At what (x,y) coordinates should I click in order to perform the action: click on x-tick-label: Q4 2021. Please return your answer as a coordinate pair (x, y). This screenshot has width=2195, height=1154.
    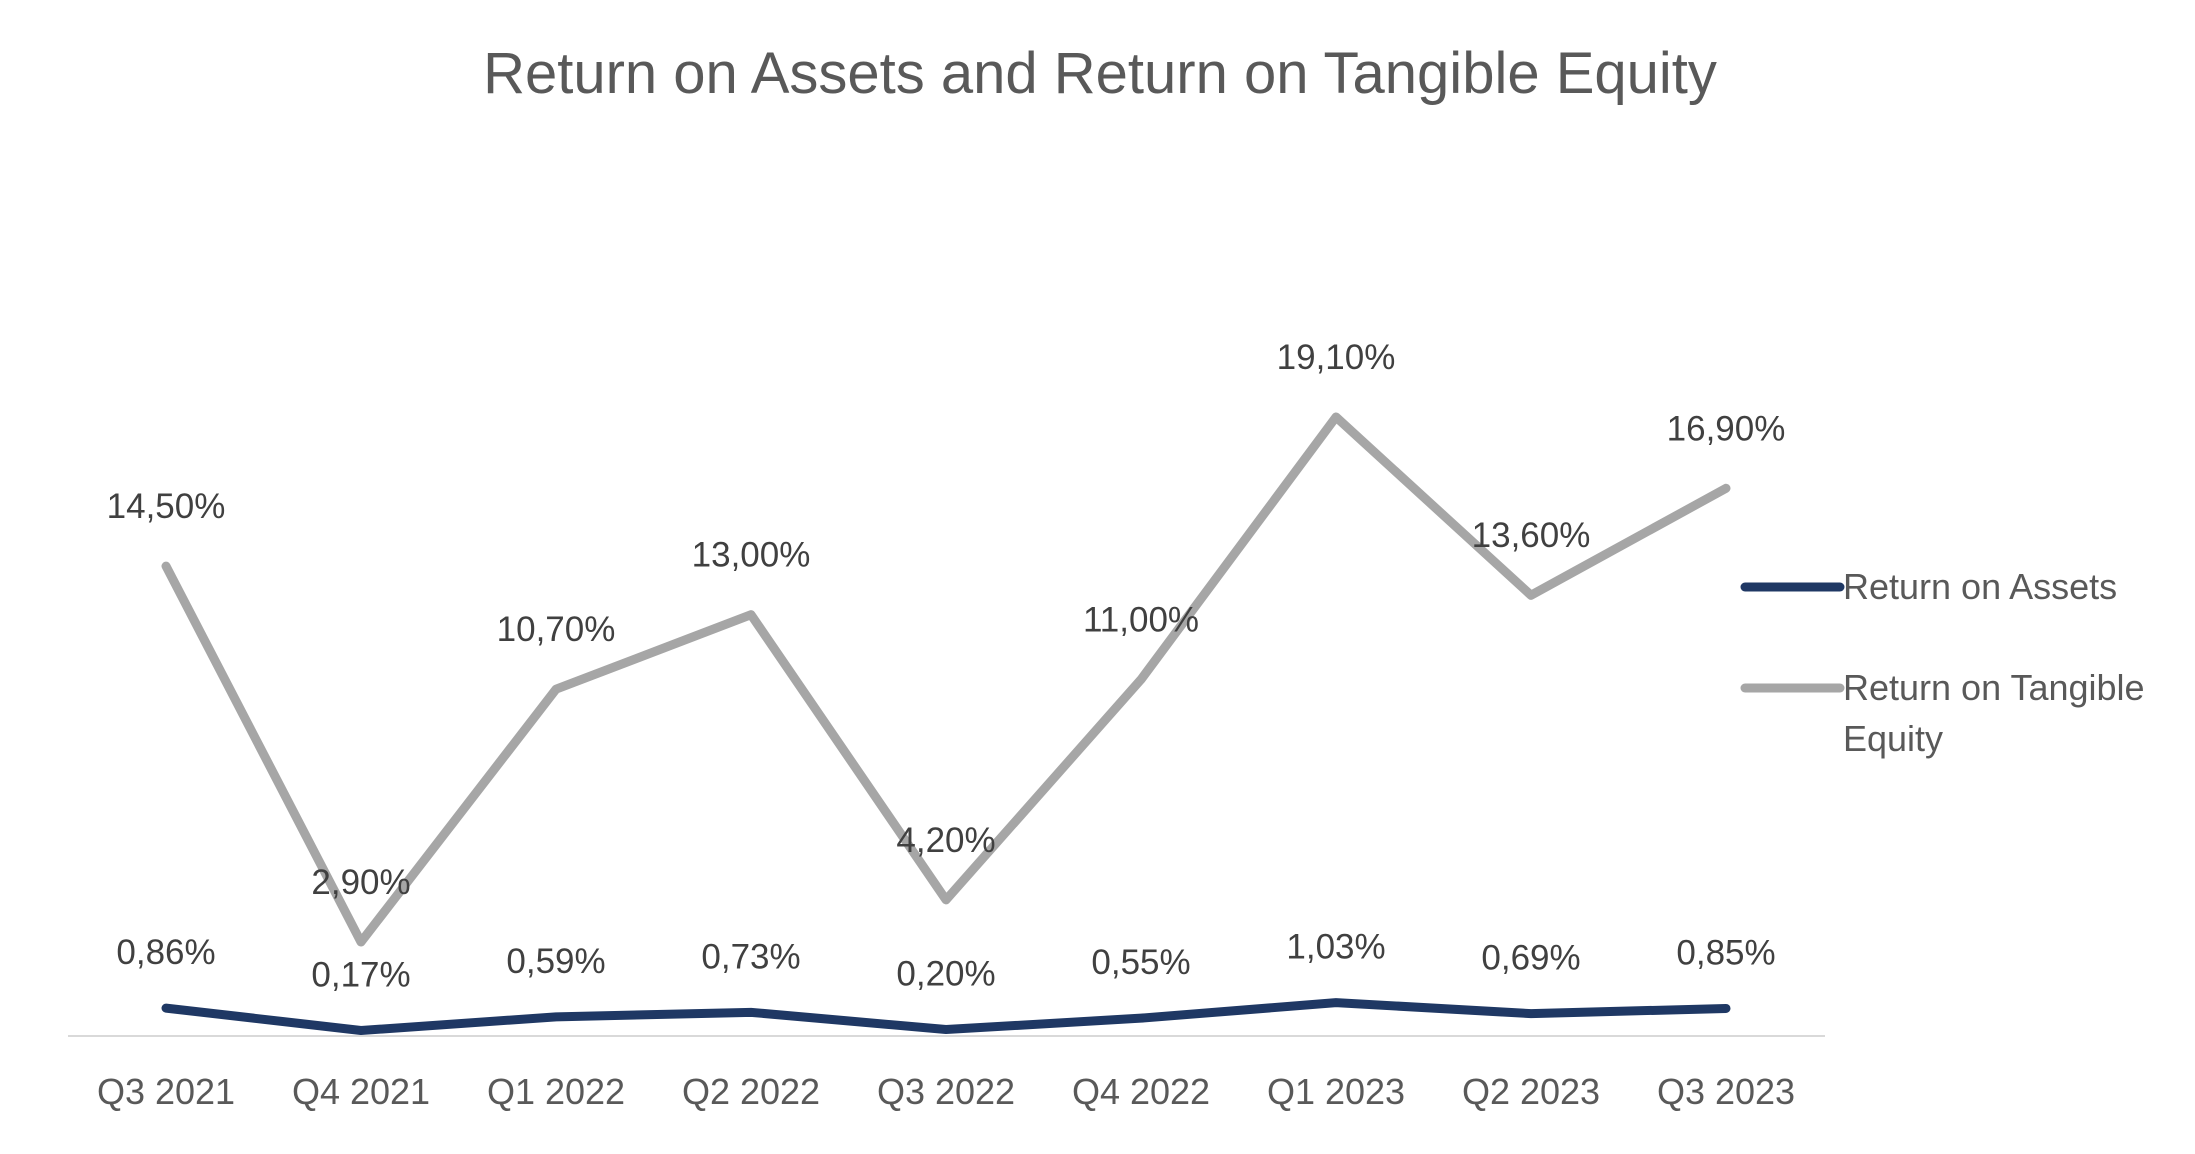
    Looking at the image, I should click on (361, 1091).